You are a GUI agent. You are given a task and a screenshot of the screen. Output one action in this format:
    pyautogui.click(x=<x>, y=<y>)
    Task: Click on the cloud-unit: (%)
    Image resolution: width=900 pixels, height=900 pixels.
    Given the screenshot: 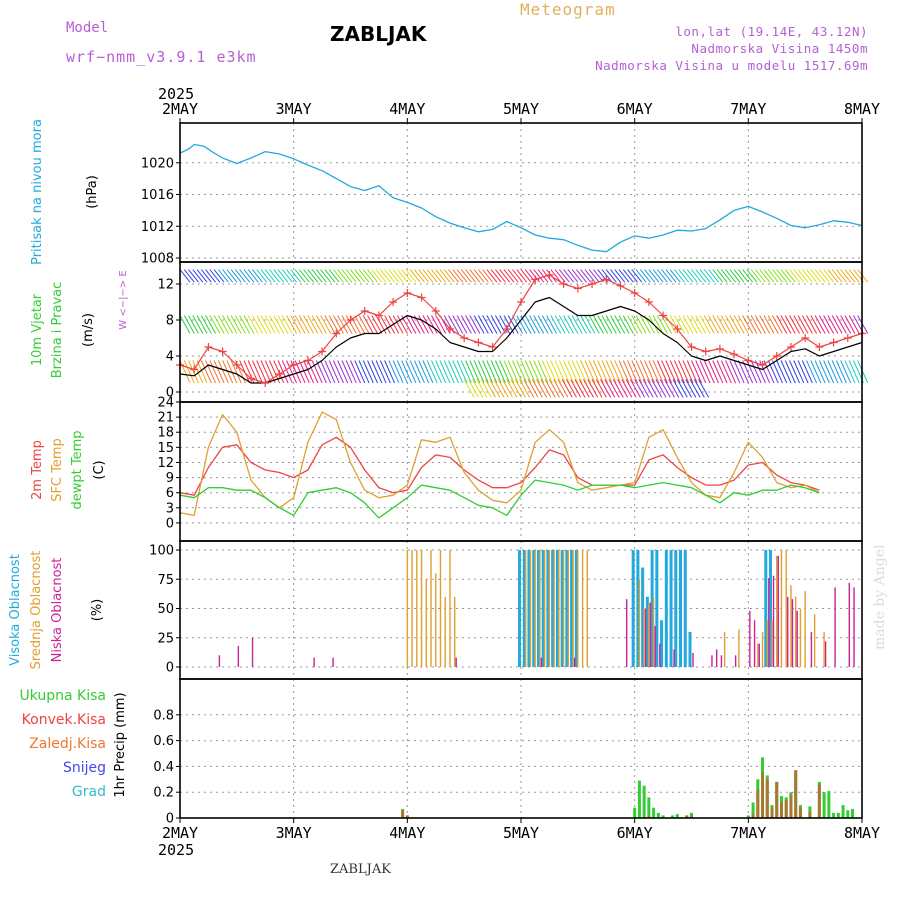 What is the action you would take?
    pyautogui.click(x=97, y=610)
    